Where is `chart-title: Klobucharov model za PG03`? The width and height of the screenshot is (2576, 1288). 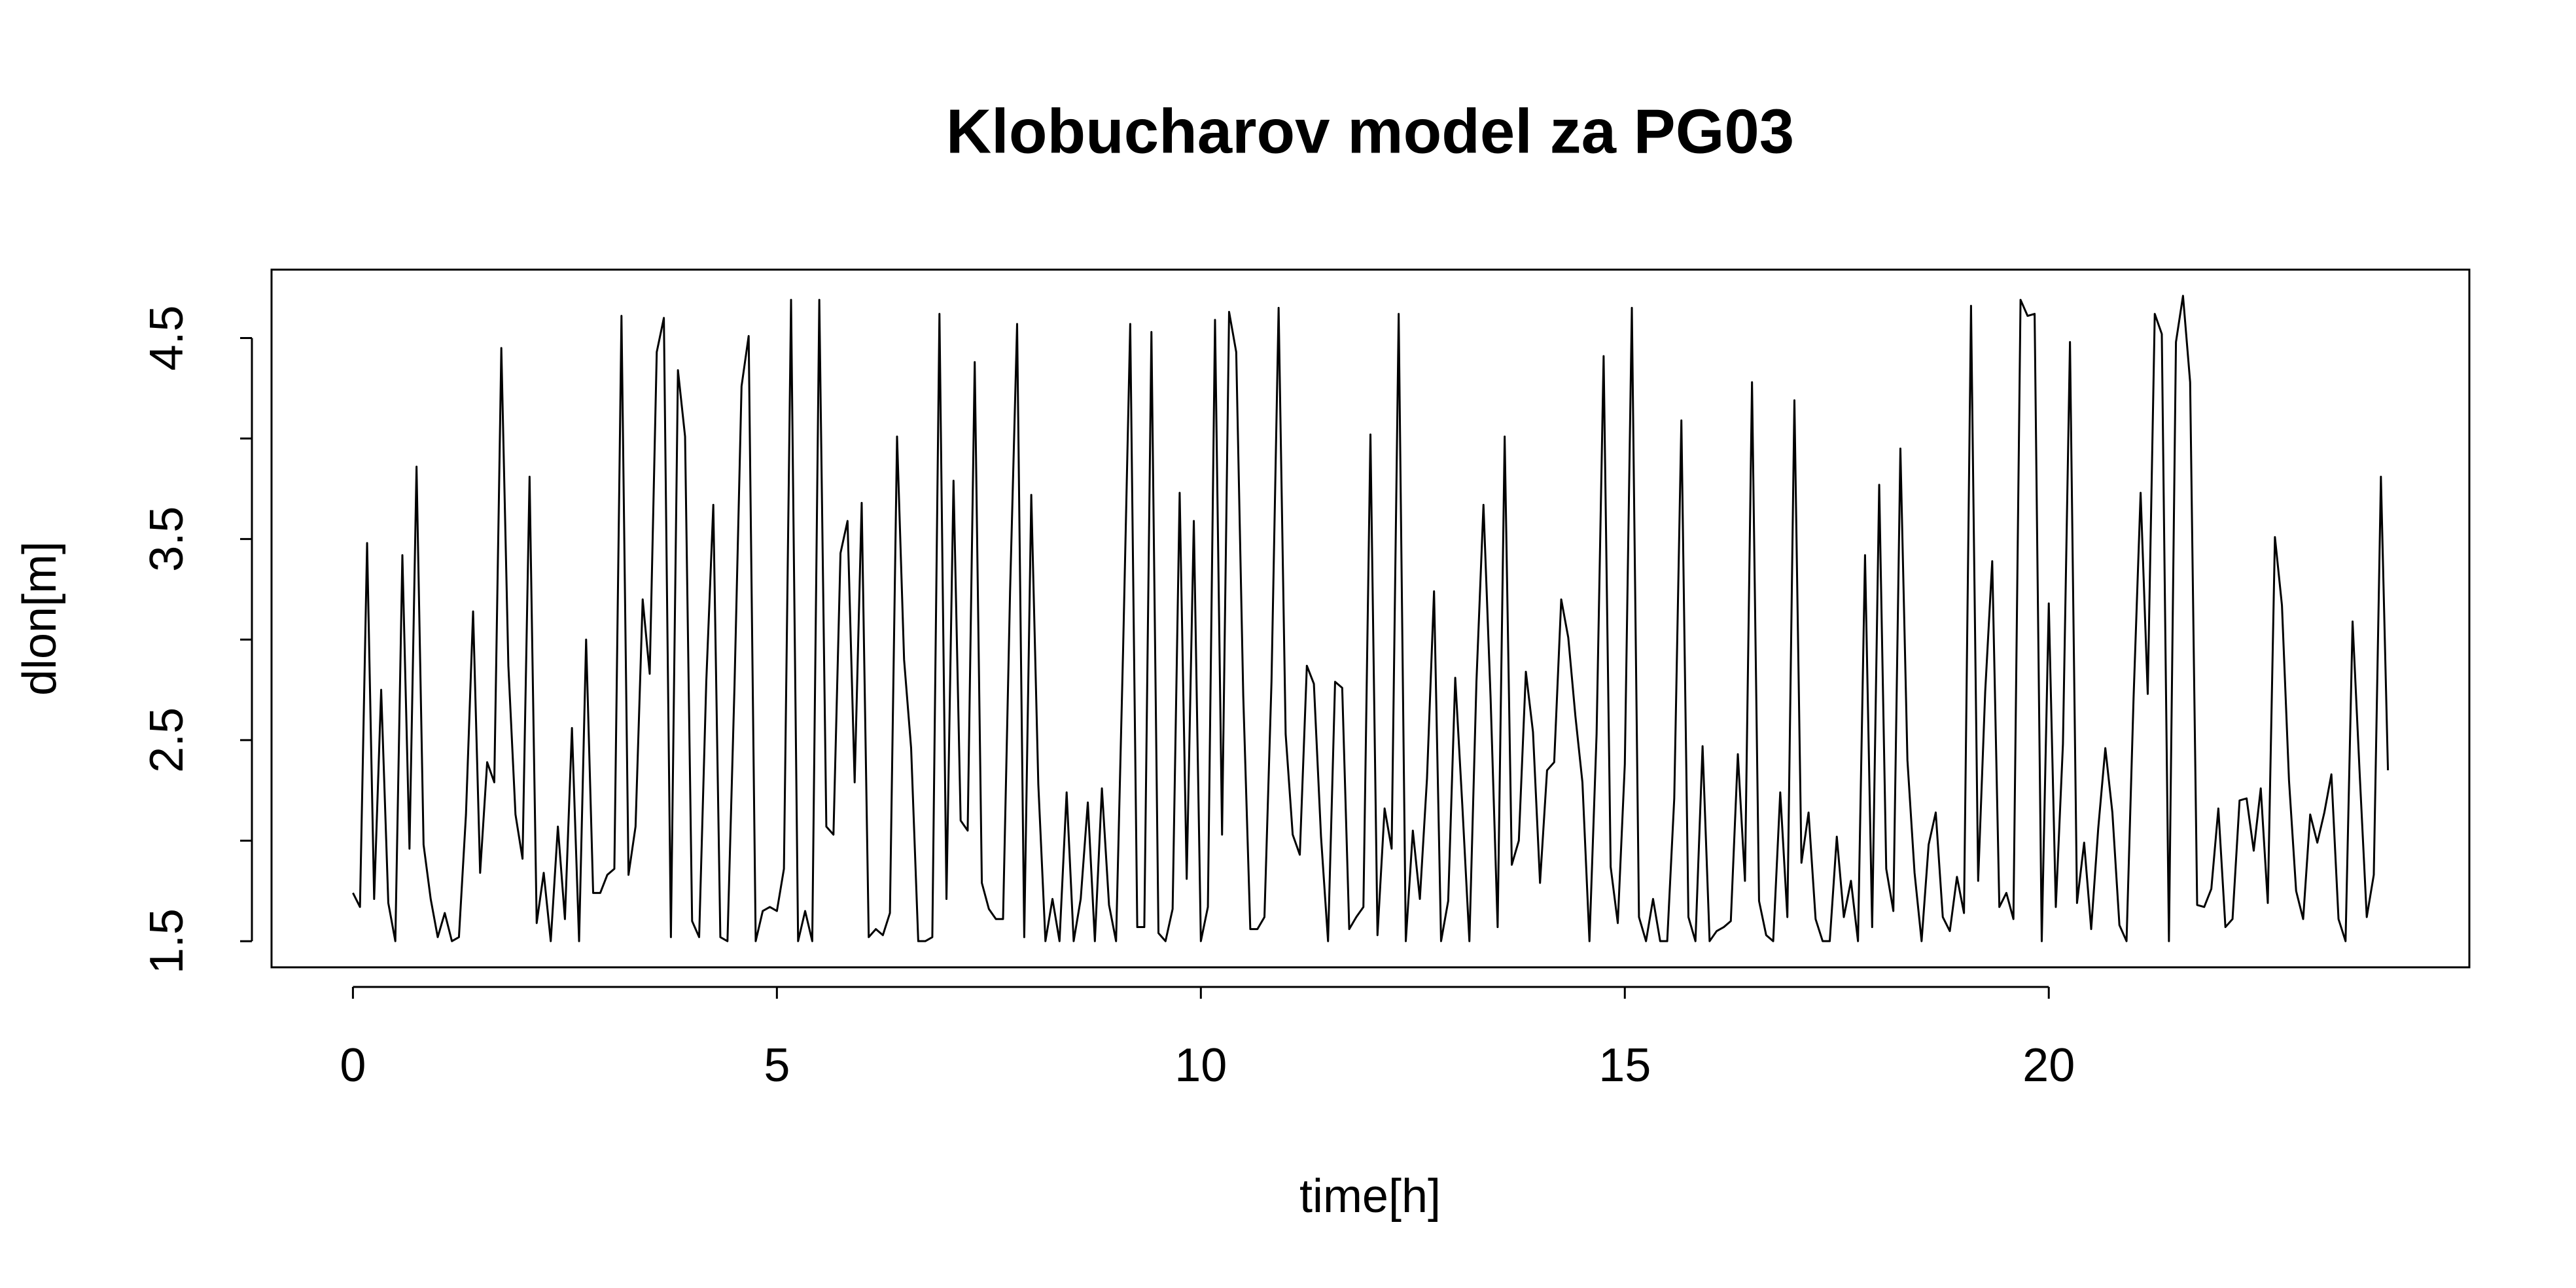
chart-title: Klobucharov model za PG03 is located at coordinates (1370, 131).